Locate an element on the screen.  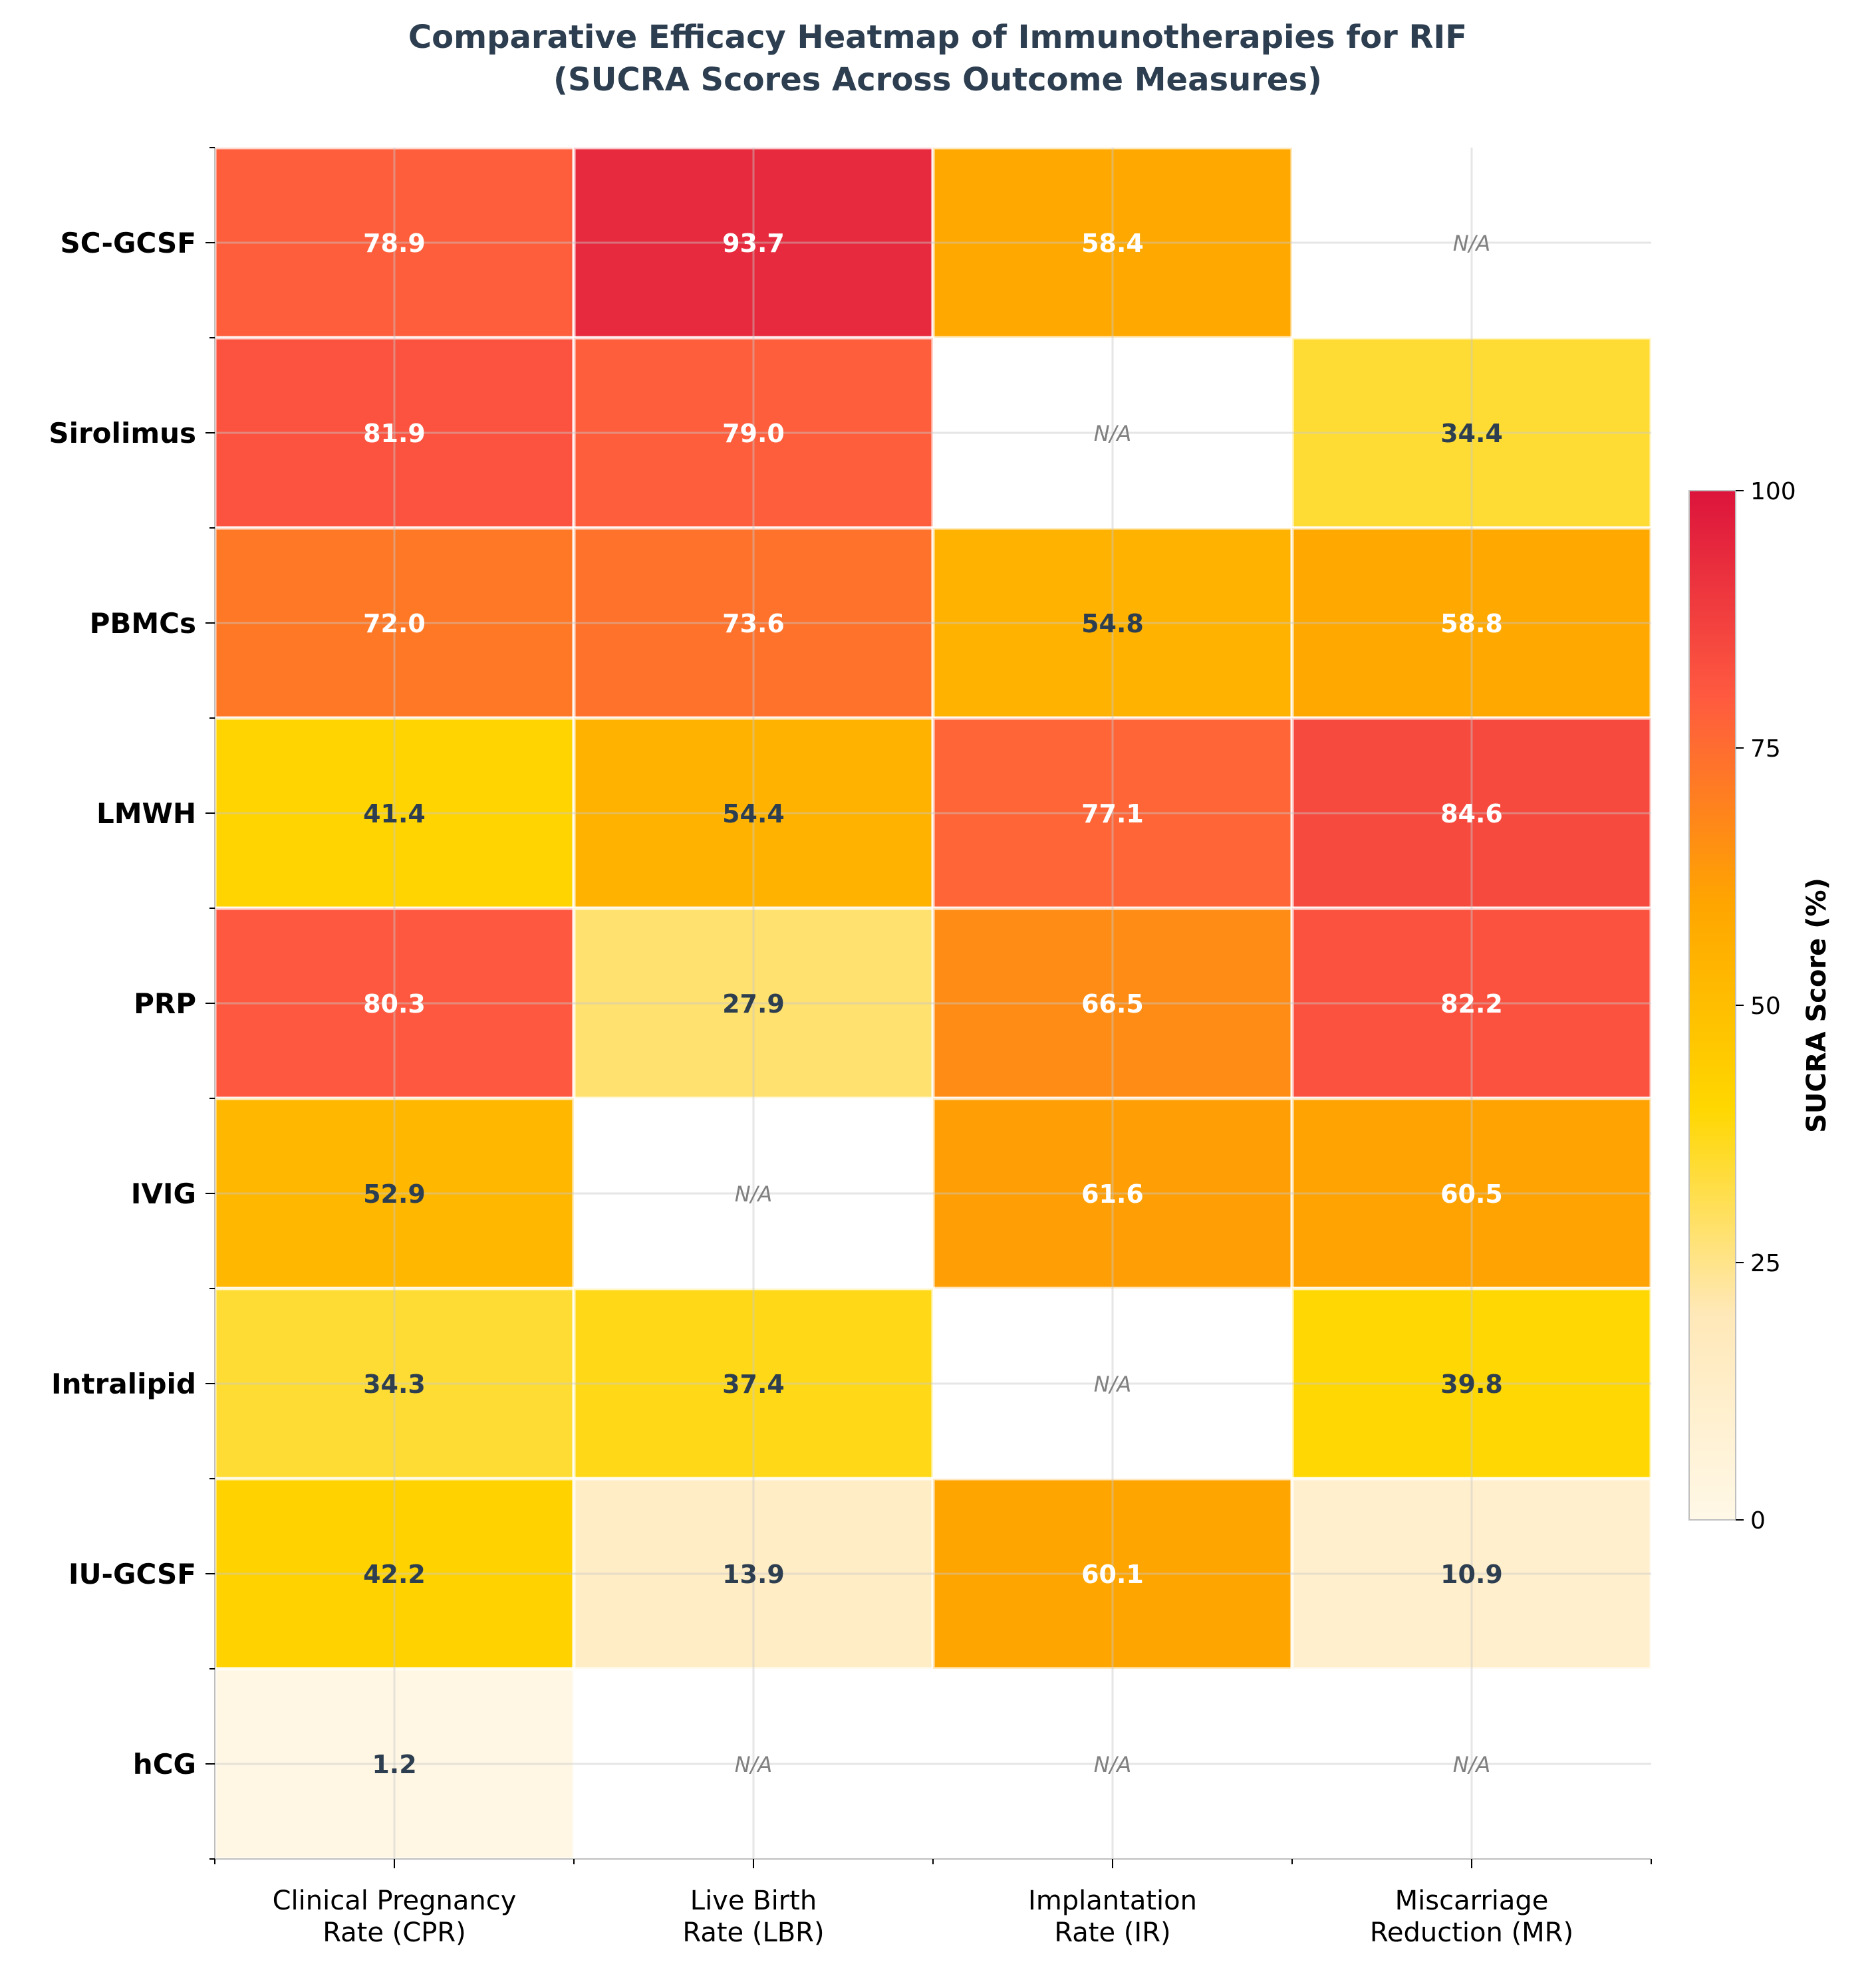
colorbar-label: SUCRA Score (%) is located at coordinates (1817, 1006).